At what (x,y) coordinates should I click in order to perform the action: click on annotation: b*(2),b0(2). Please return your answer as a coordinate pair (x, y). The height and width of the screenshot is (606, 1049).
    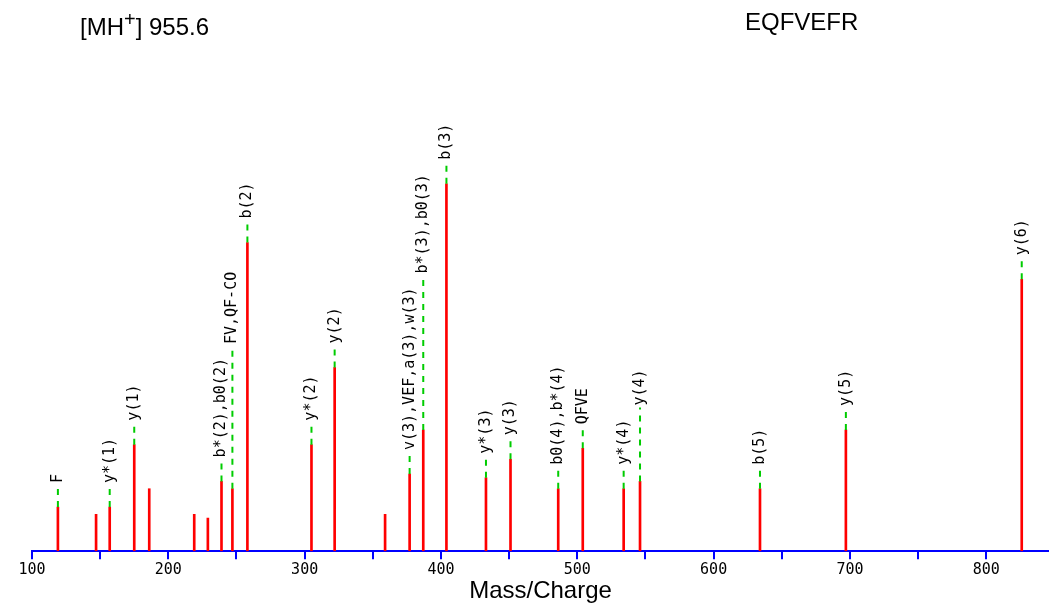
    Looking at the image, I should click on (220, 408).